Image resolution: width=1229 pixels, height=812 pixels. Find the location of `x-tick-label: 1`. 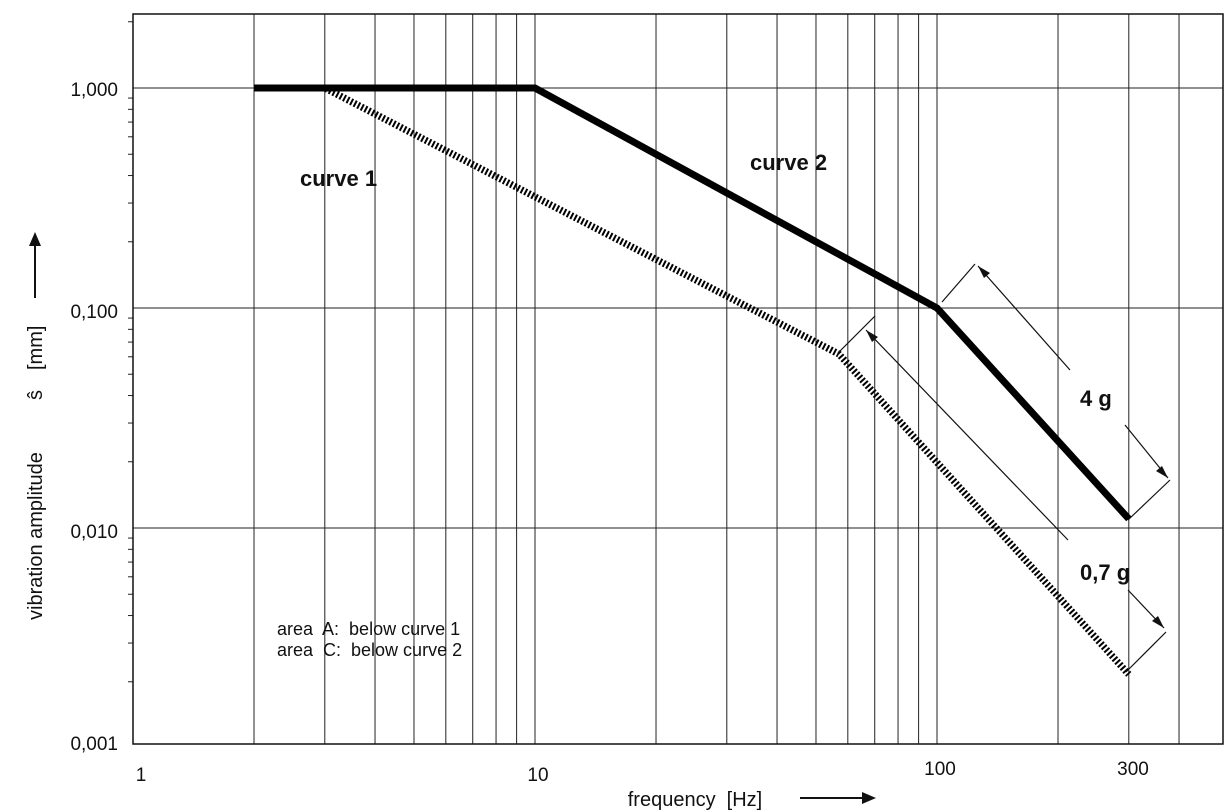

x-tick-label: 1 is located at coordinates (141, 775).